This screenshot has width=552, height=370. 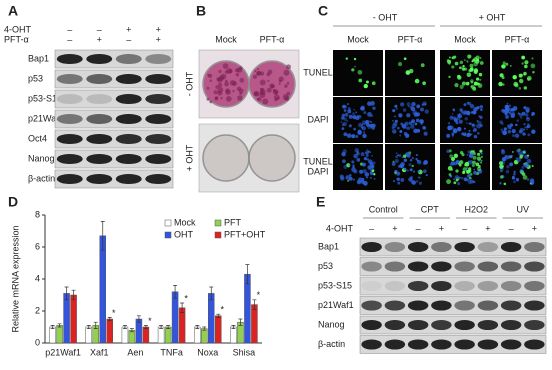 What do you see at coordinates (189, 157) in the screenshot?
I see `row-label: + OHT` at bounding box center [189, 157].